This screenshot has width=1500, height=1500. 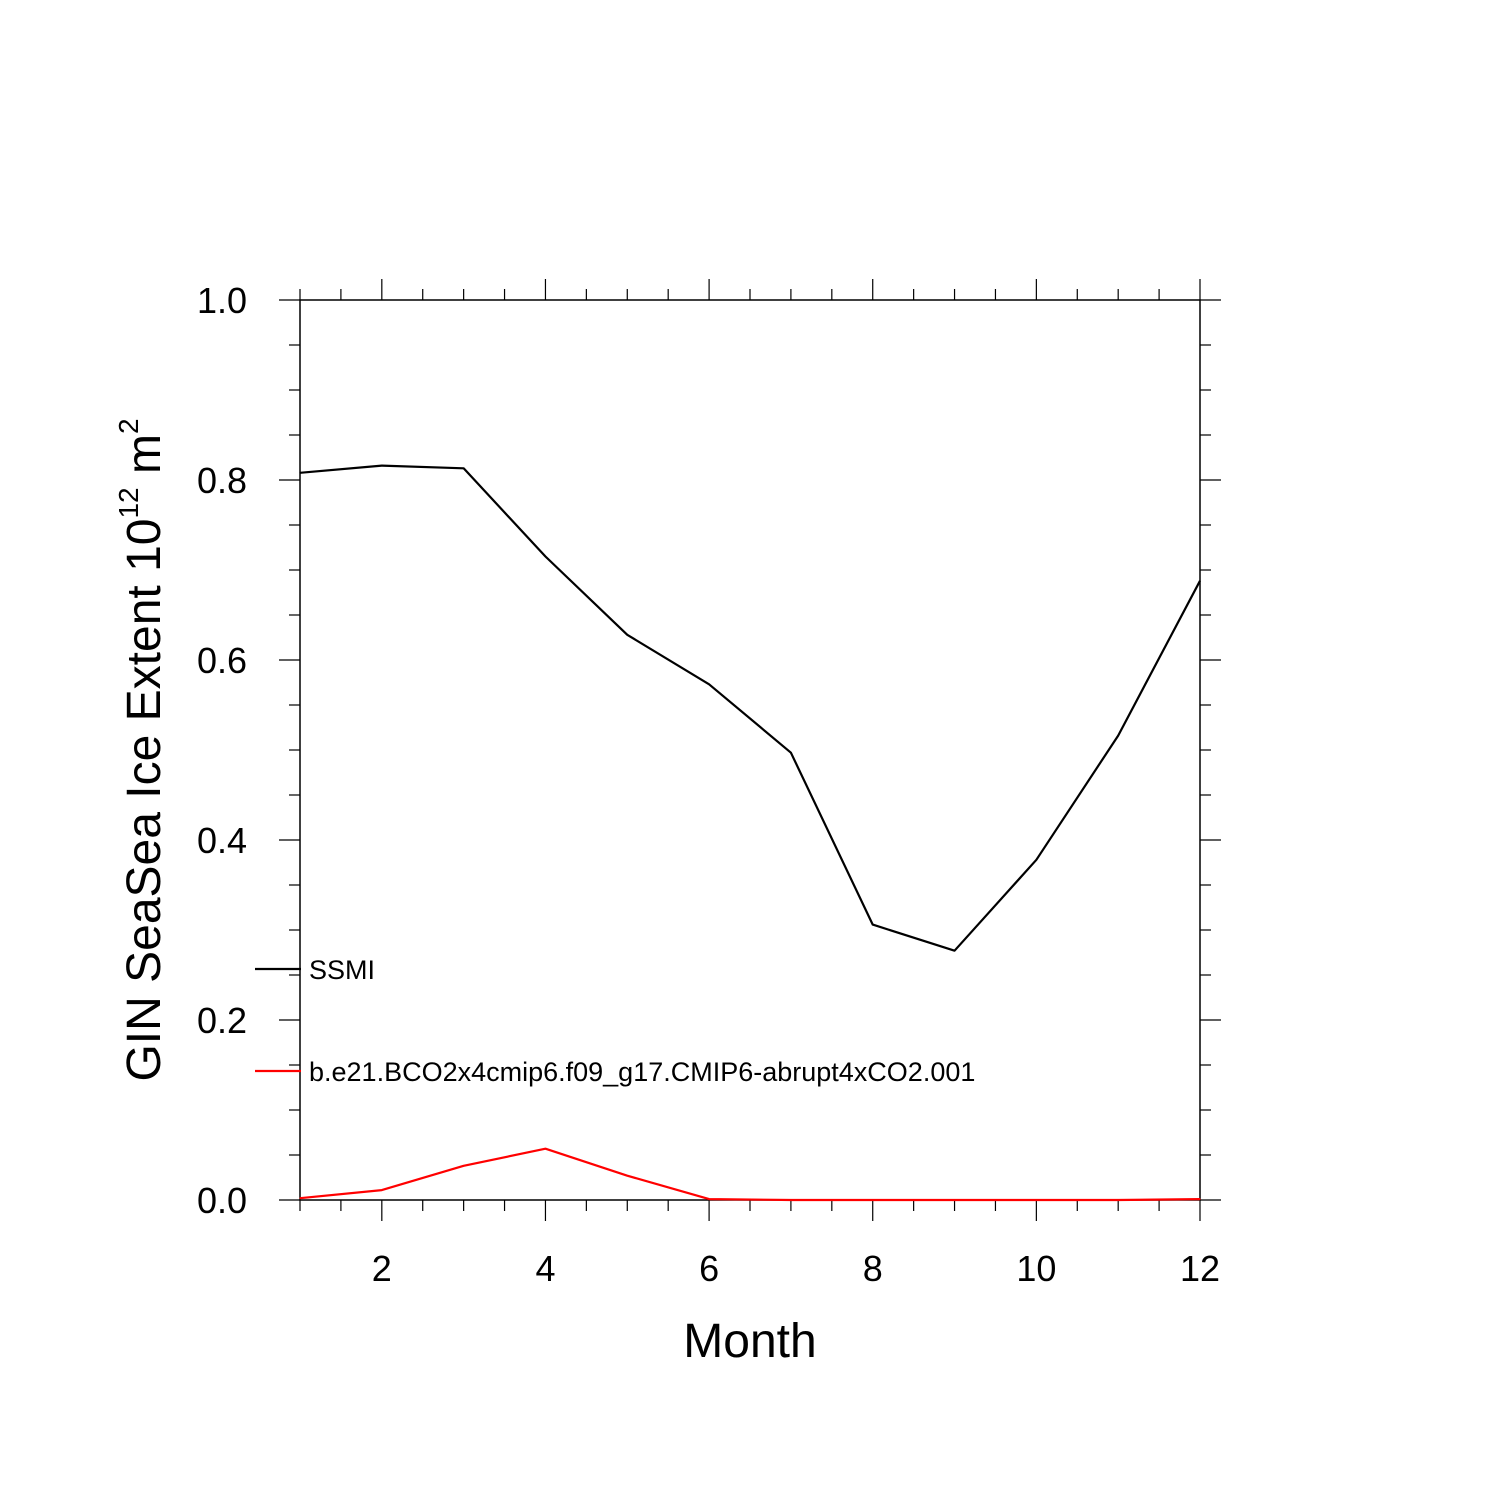 What do you see at coordinates (222, 840) in the screenshot?
I see `y-tick-label: 0.4` at bounding box center [222, 840].